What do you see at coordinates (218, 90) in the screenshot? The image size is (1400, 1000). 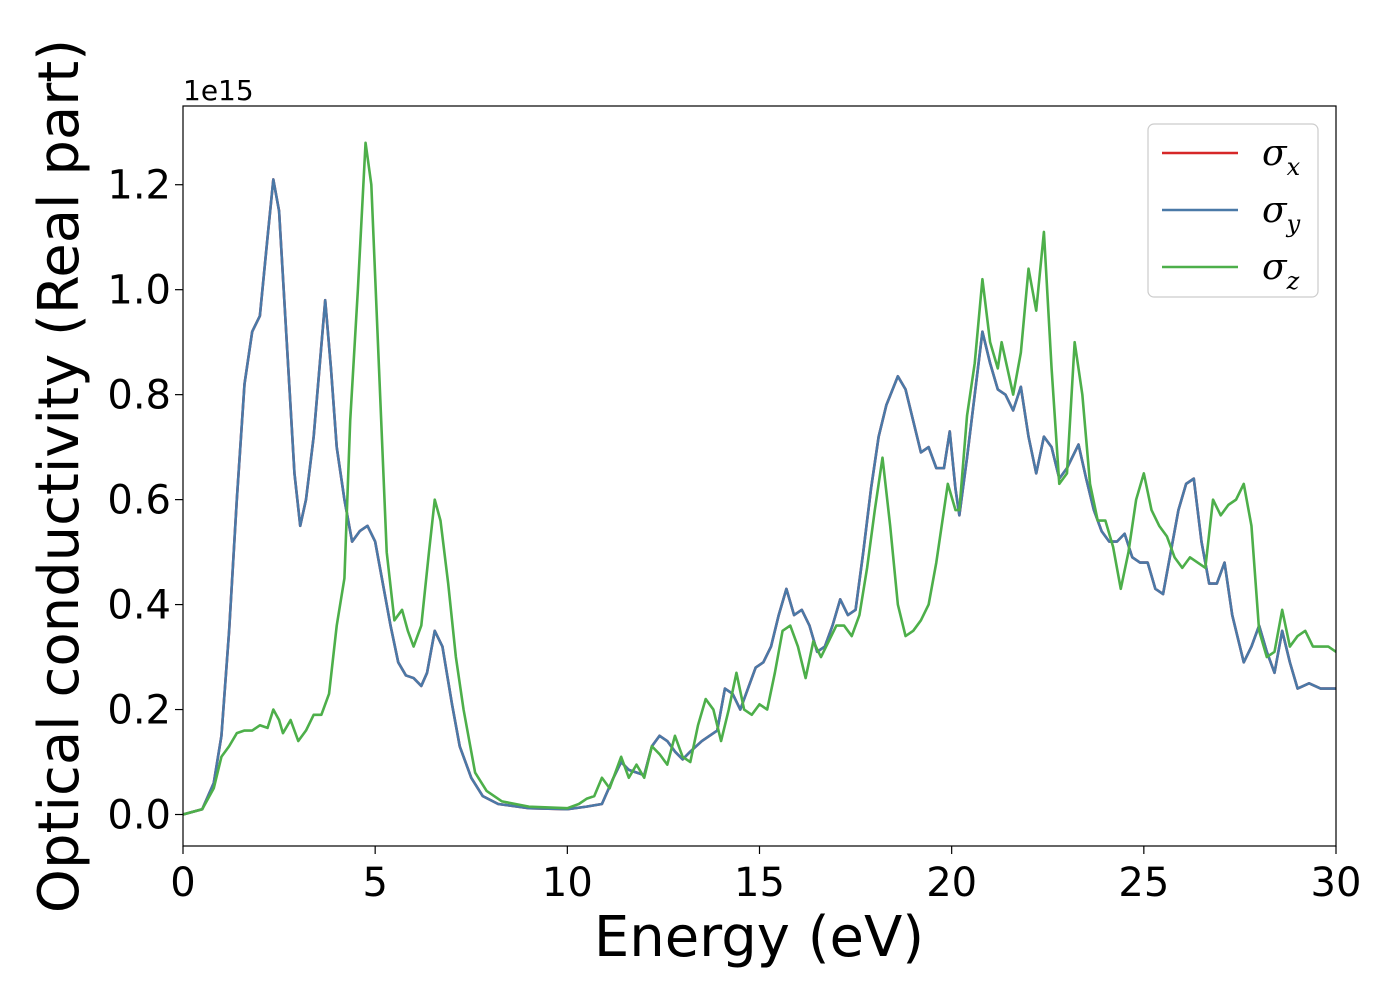 I see `y-offset-label: 1e15` at bounding box center [218, 90].